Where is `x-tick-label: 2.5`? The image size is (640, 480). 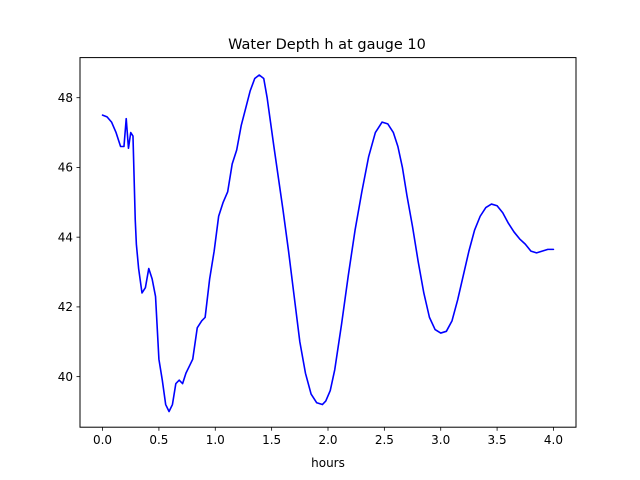 x-tick-label: 2.5 is located at coordinates (384, 440).